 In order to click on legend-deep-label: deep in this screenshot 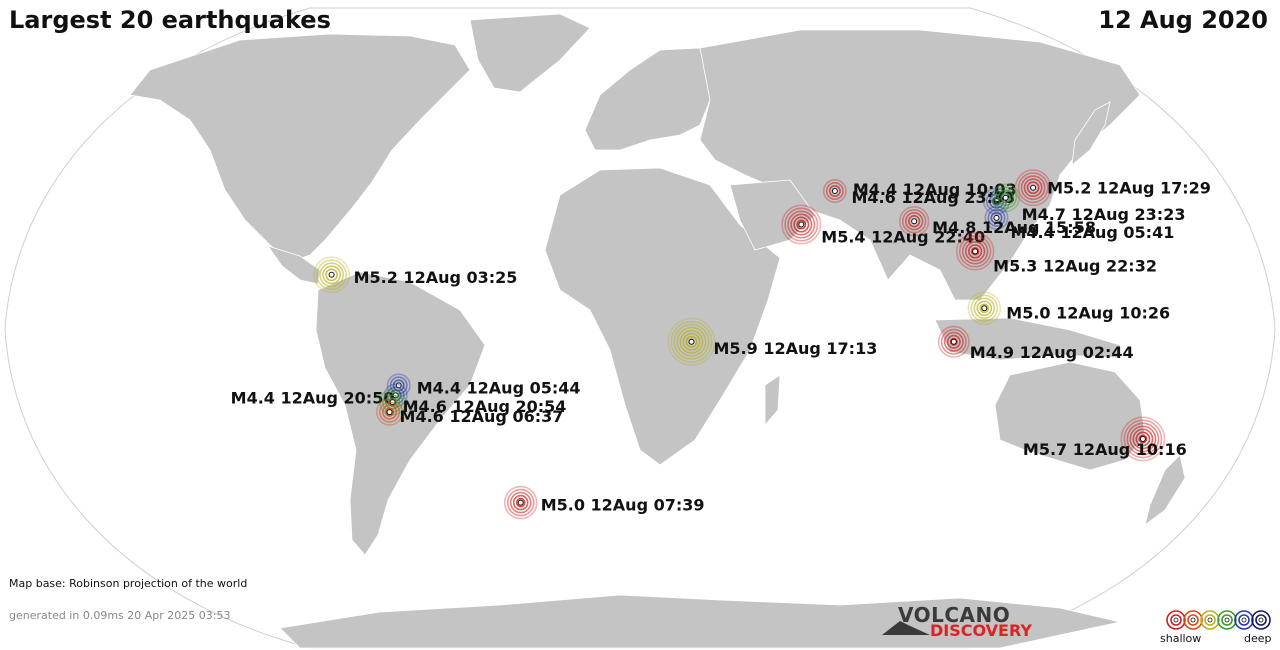, I will do `click(1258, 638)`.